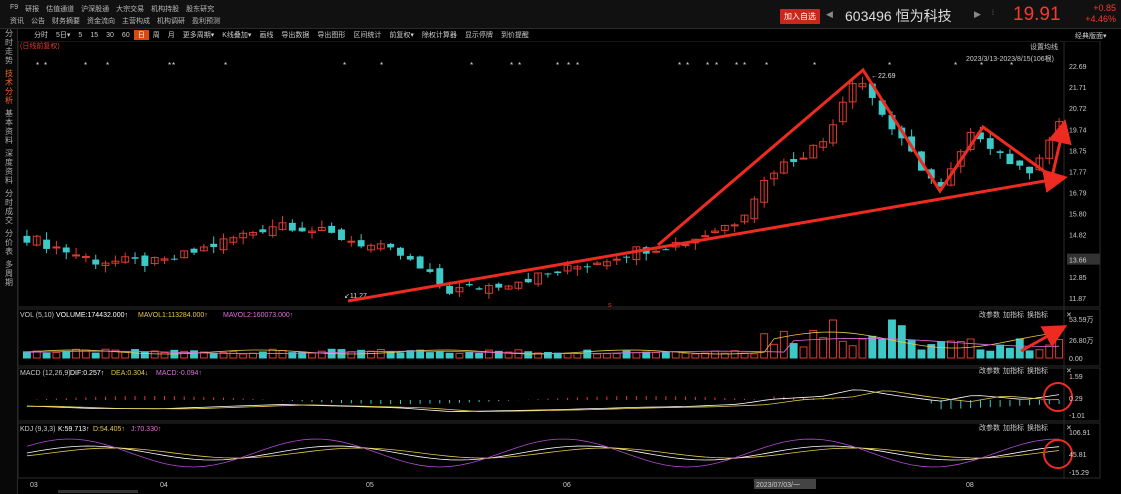 Image resolution: width=1121 pixels, height=494 pixels. I want to click on menu-item: 机构持股, so click(165, 9).